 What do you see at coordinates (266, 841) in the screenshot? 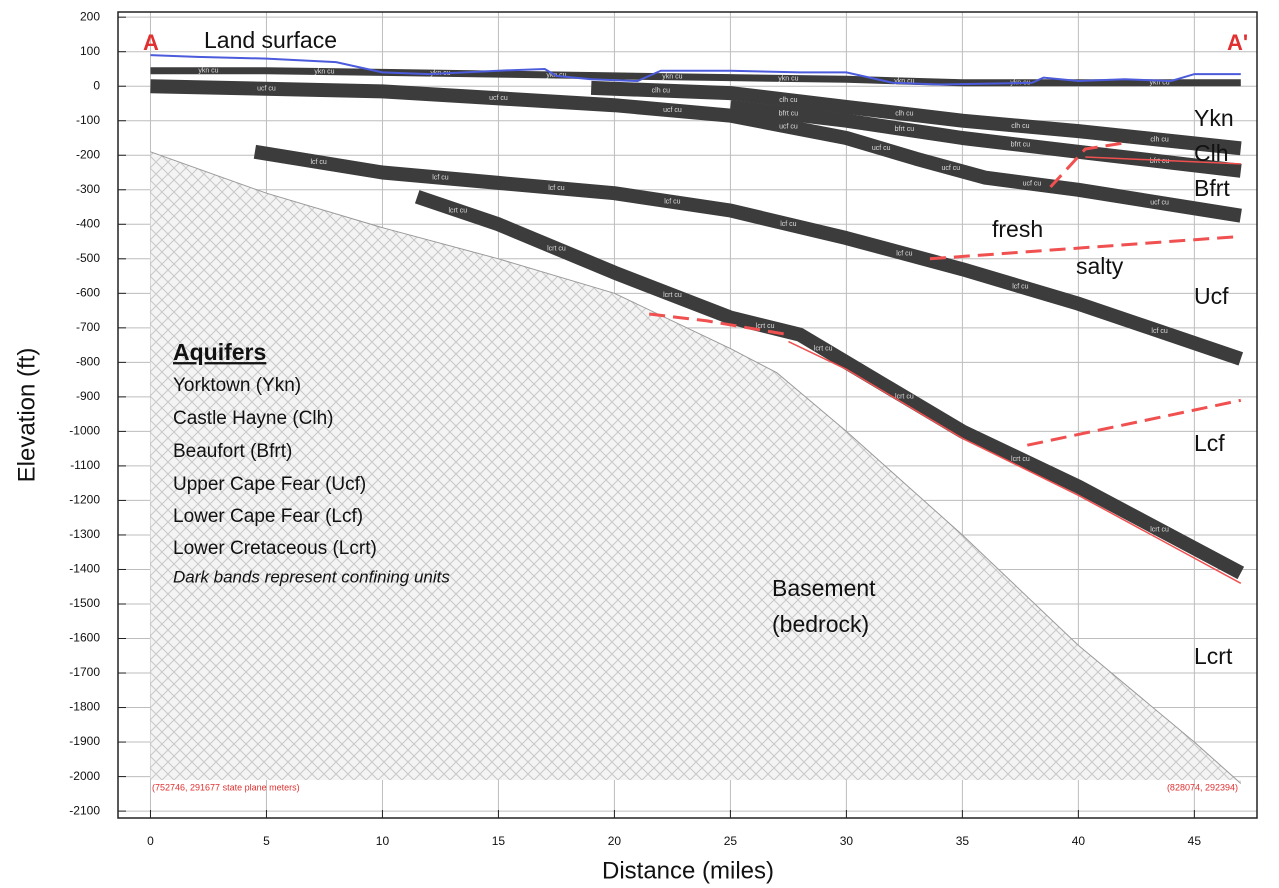
I see `x-tick-label: 5` at bounding box center [266, 841].